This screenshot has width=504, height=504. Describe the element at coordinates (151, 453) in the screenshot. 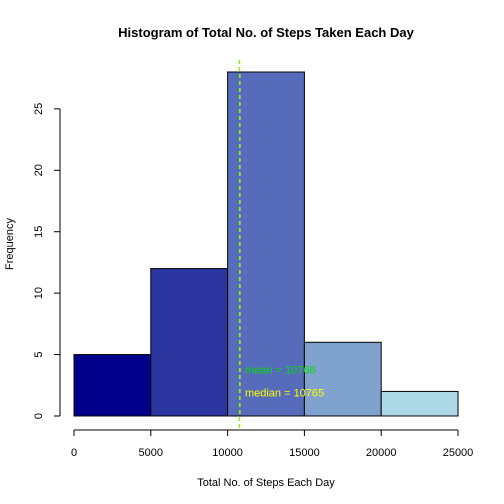

I see `x-tick-label-1: 5000` at that location.